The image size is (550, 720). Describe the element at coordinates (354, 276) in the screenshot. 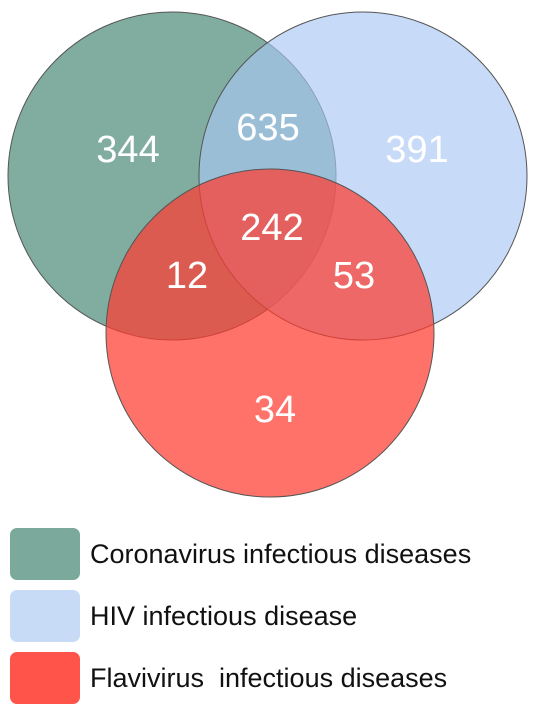

I see `region-hiv-flavivirus: 53` at that location.